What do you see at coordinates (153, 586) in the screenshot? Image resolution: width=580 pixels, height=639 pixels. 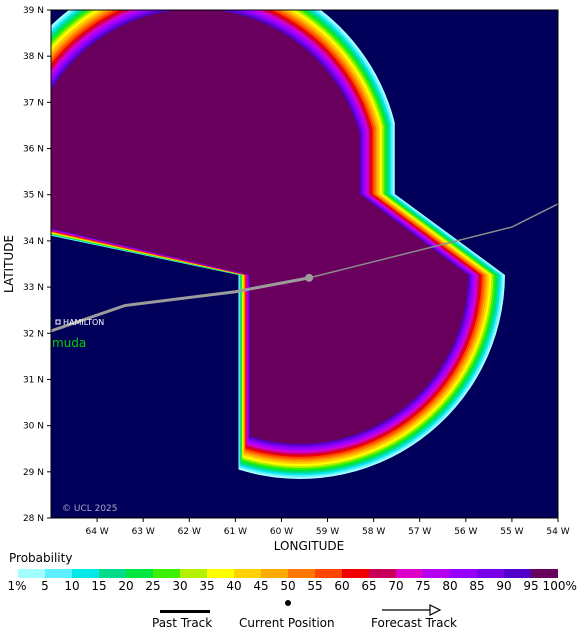 I see `legend-label: 25` at bounding box center [153, 586].